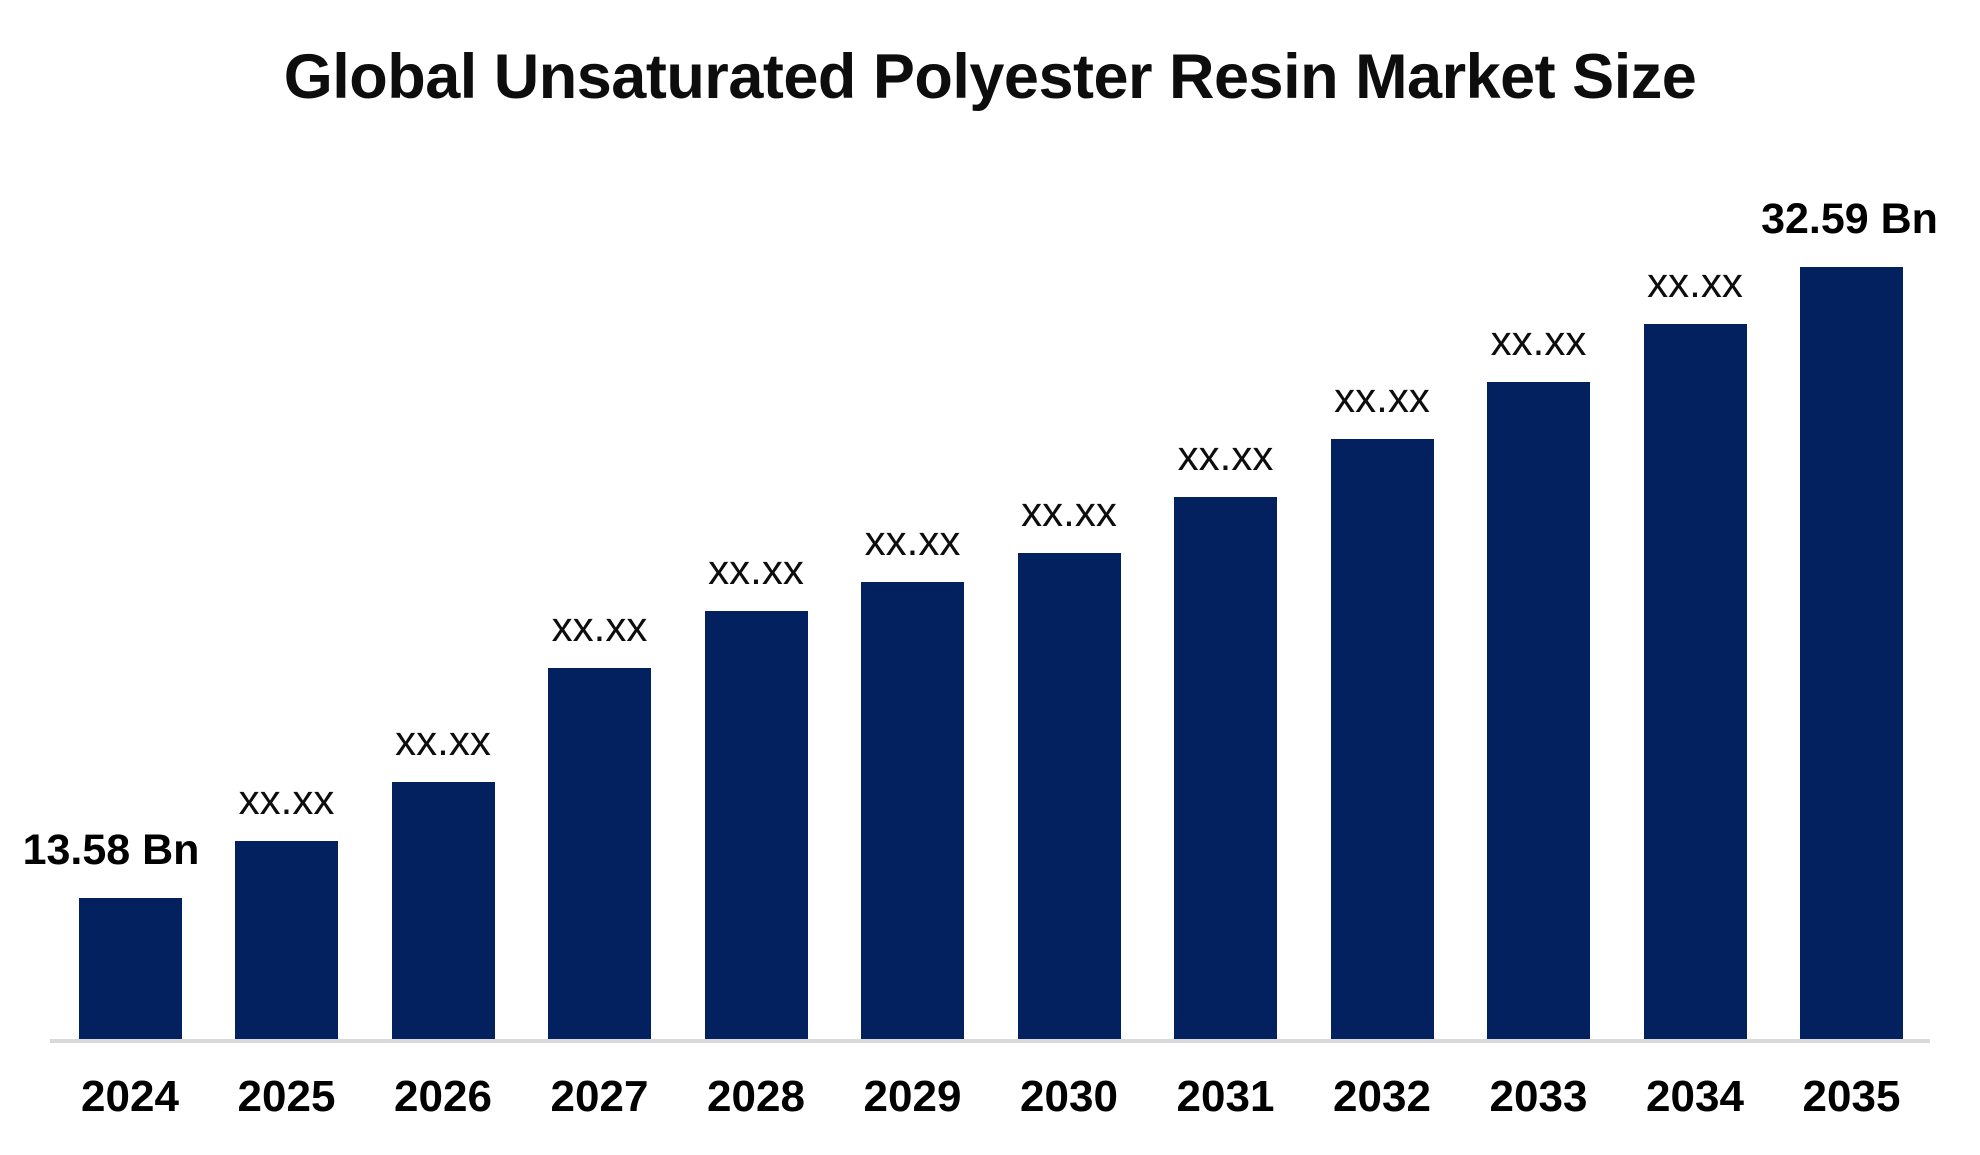  Describe the element at coordinates (756, 569) in the screenshot. I see `bar-value-label-2028: xx.xx` at that location.